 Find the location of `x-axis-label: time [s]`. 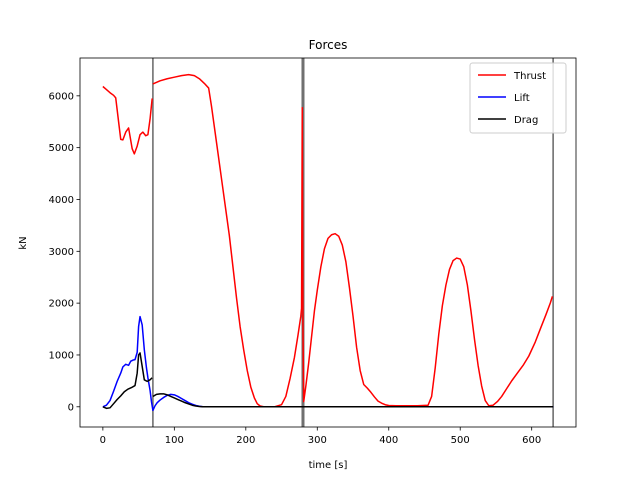

x-axis-label: time [s] is located at coordinates (328, 465).